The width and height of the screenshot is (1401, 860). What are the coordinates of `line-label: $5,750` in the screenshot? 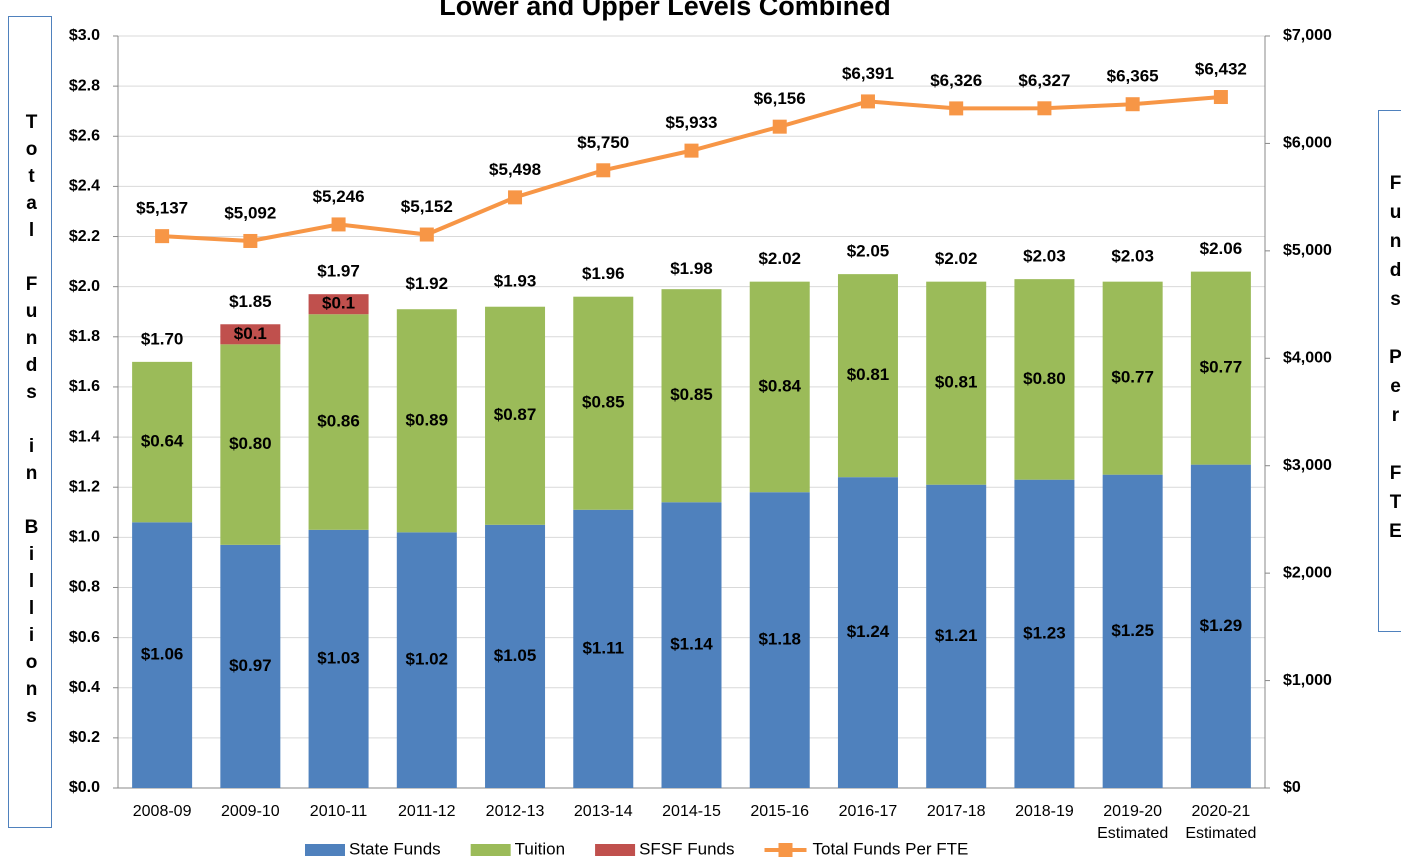 It's located at (603, 142).